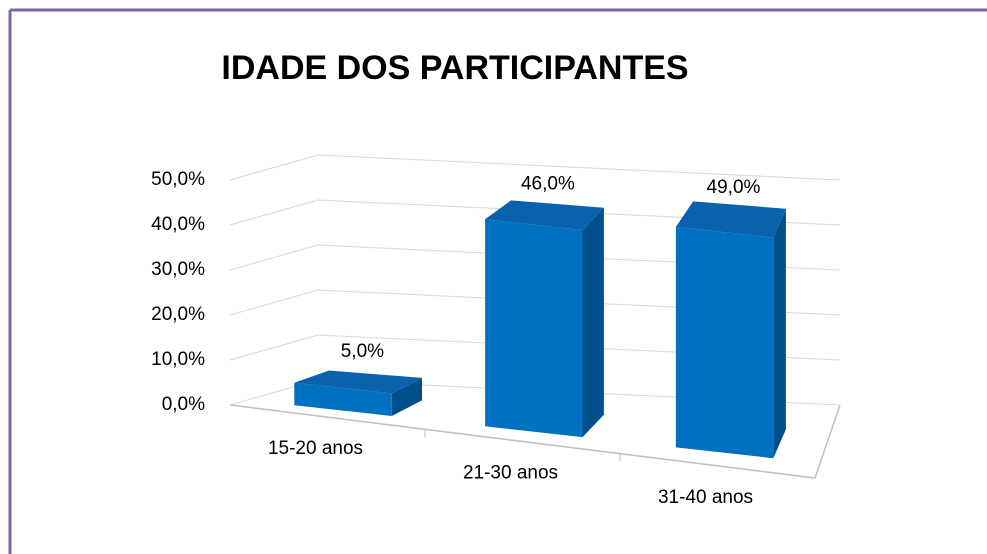 The height and width of the screenshot is (554, 987). I want to click on y-tick-label: 20,0%, so click(178, 314).